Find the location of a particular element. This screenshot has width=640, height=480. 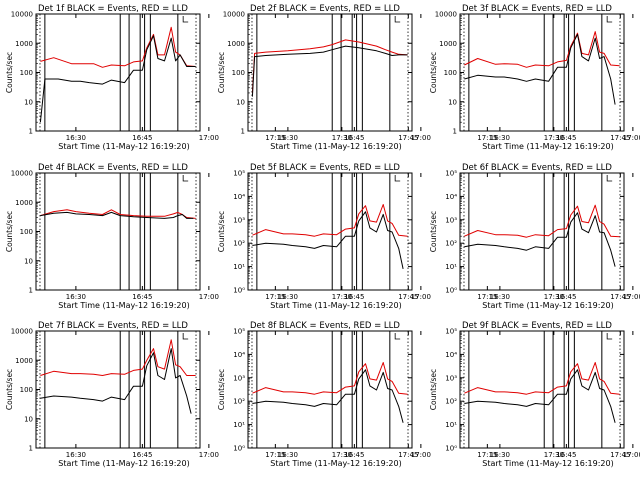

y-tick-label: 10¹ is located at coordinates (451, 425).